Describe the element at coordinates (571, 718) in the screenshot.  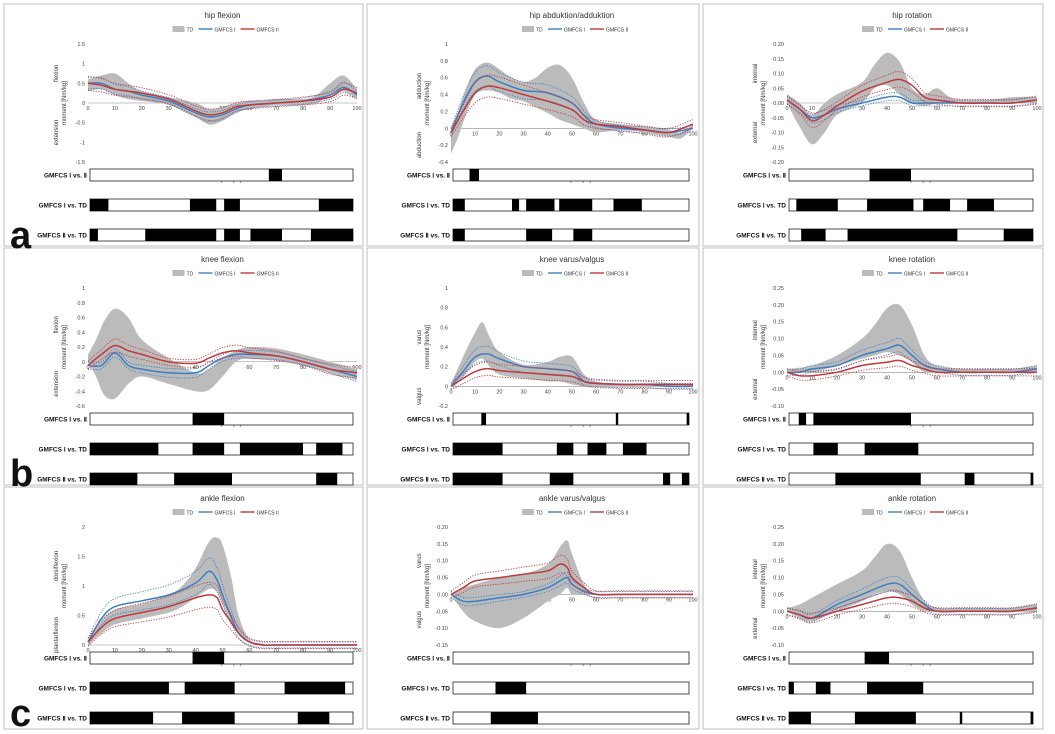
I see `comparison-track` at that location.